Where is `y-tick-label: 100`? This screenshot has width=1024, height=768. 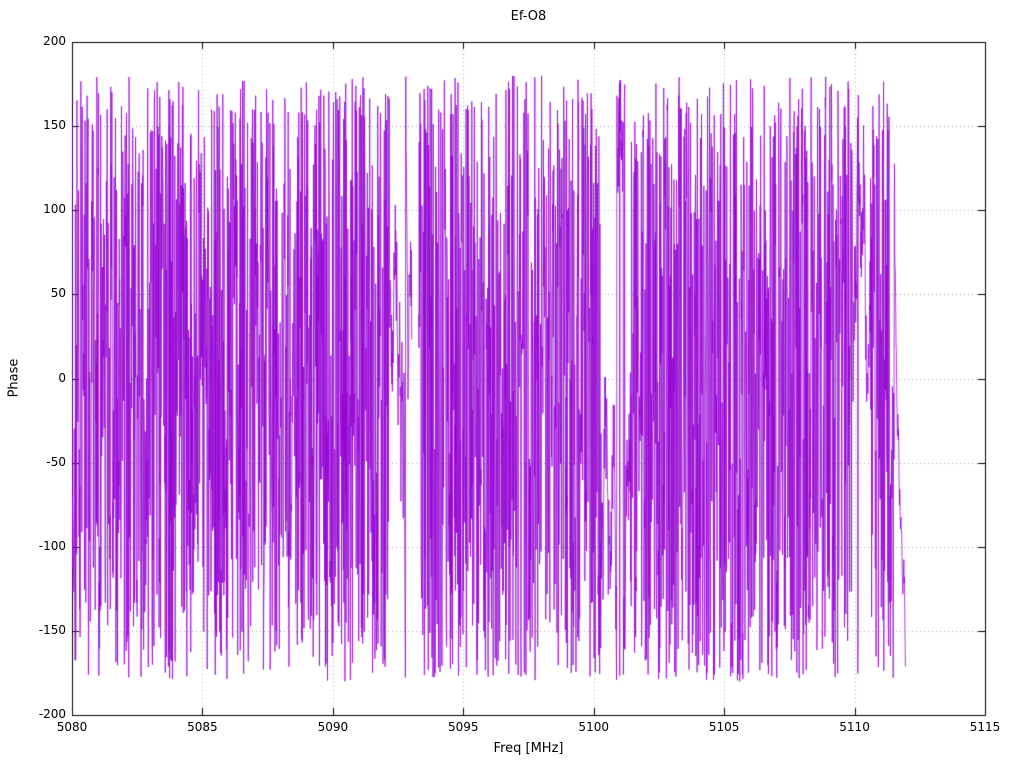
y-tick-label: 100 is located at coordinates (54, 209).